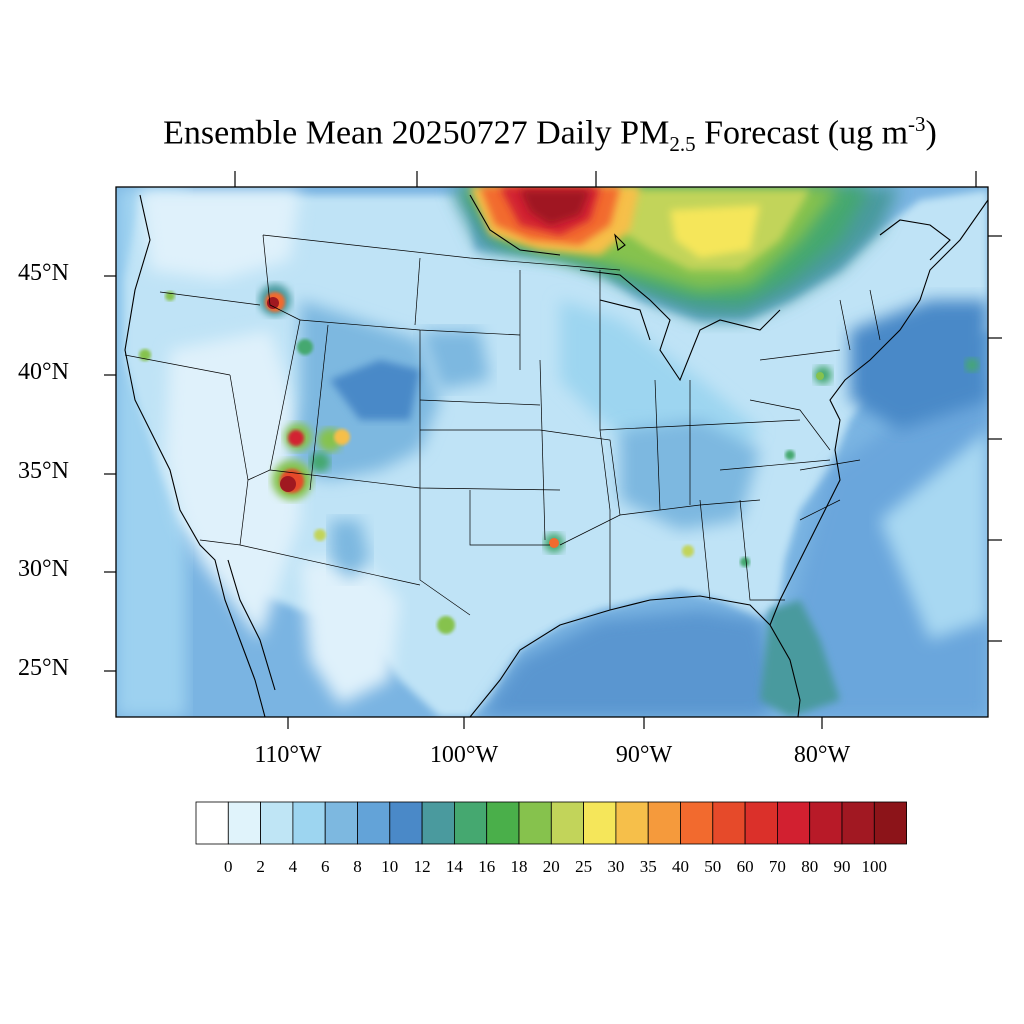 The image size is (1024, 1024). What do you see at coordinates (228, 866) in the screenshot?
I see `colorbar-tick-label: 0` at bounding box center [228, 866].